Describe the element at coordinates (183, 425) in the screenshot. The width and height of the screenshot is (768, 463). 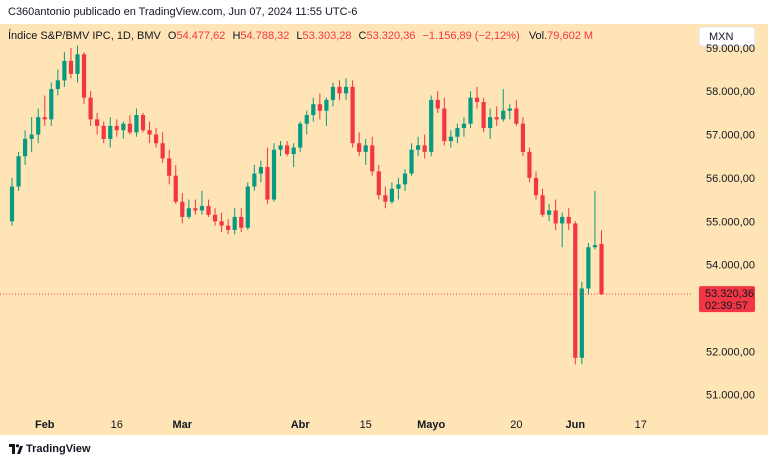
I see `x-tick-label: Mar` at that location.